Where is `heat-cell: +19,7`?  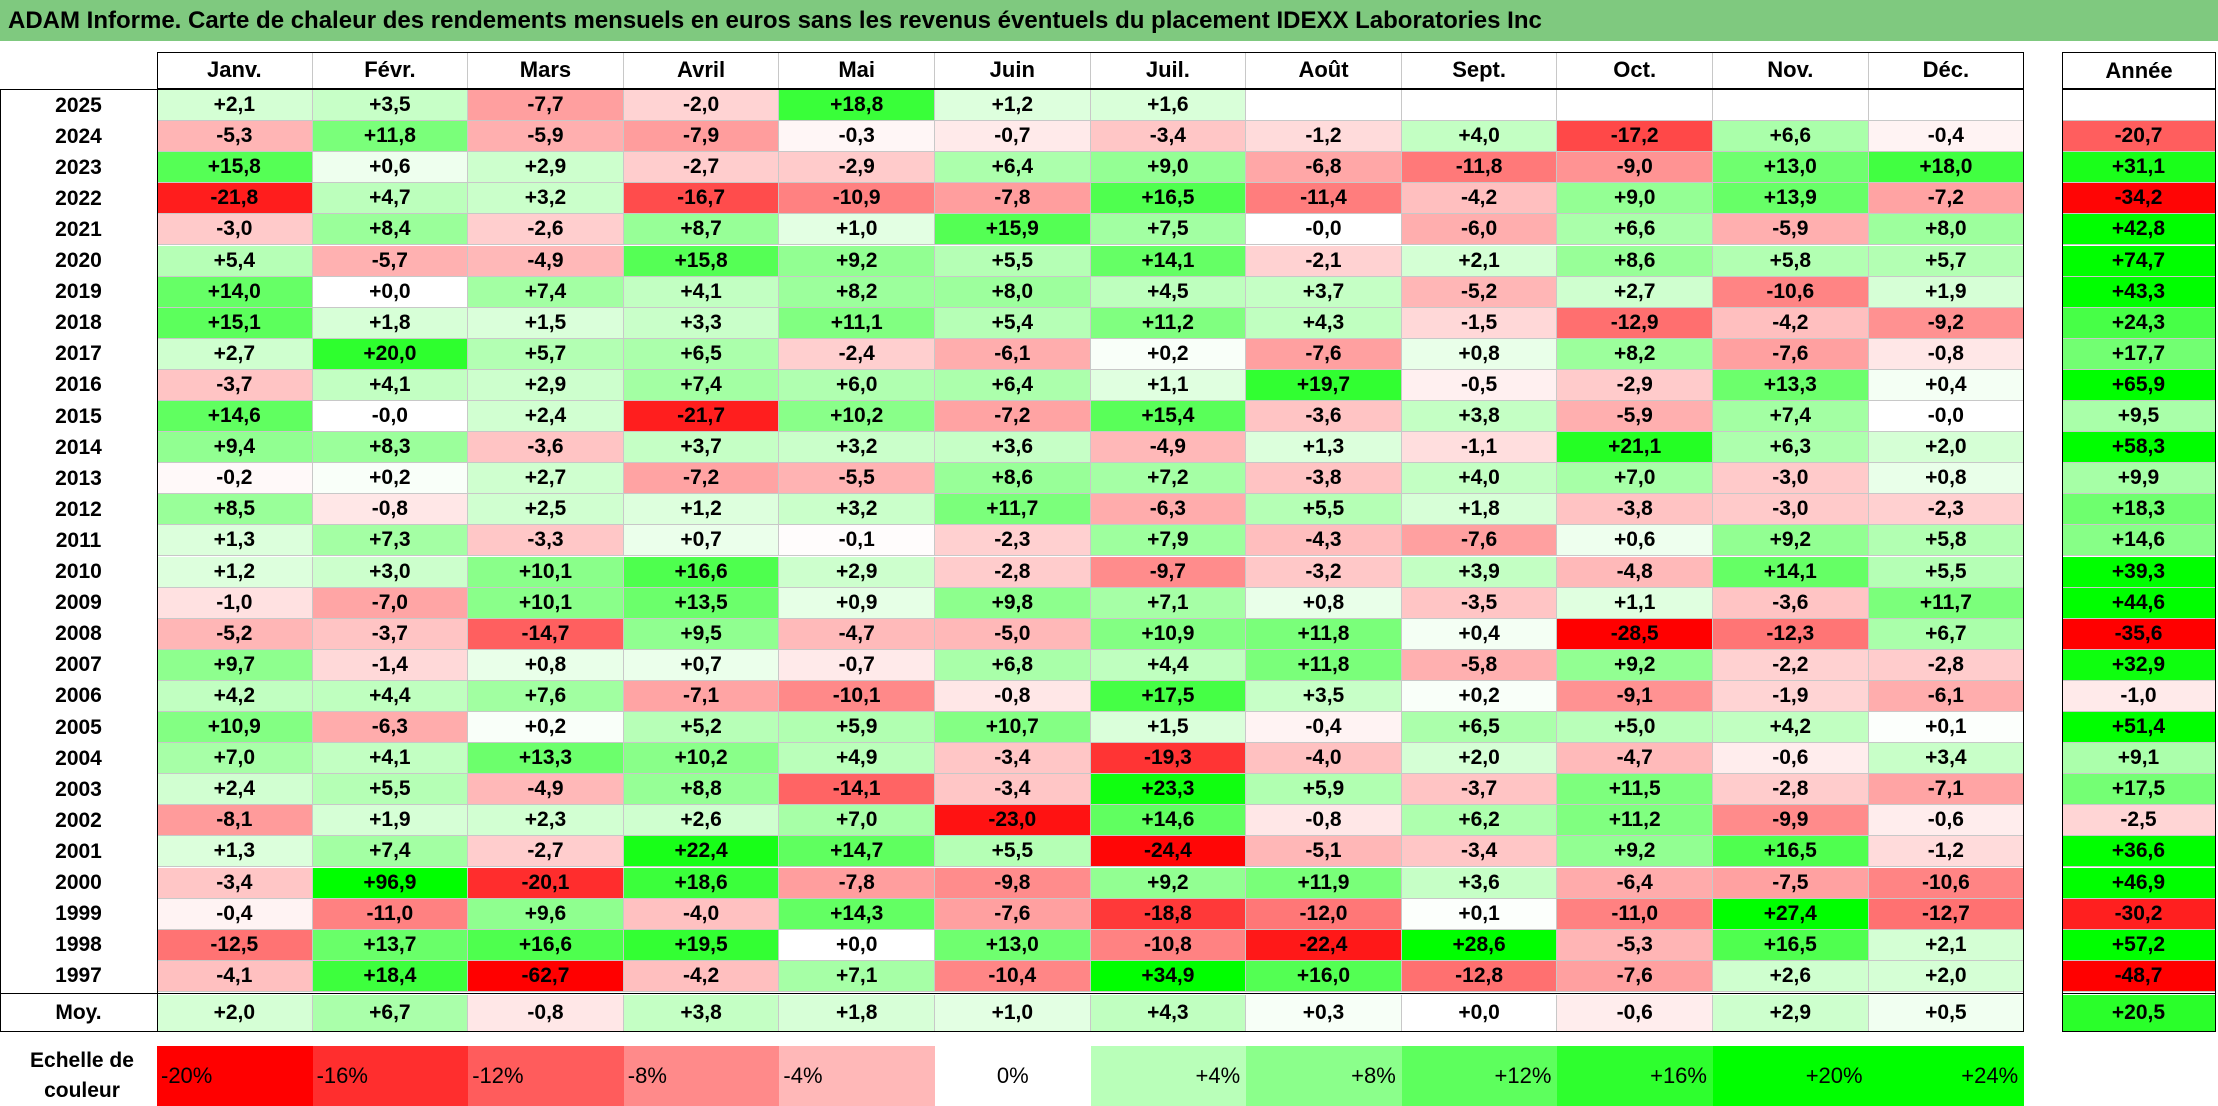
heat-cell: +19,7 is located at coordinates (1324, 385).